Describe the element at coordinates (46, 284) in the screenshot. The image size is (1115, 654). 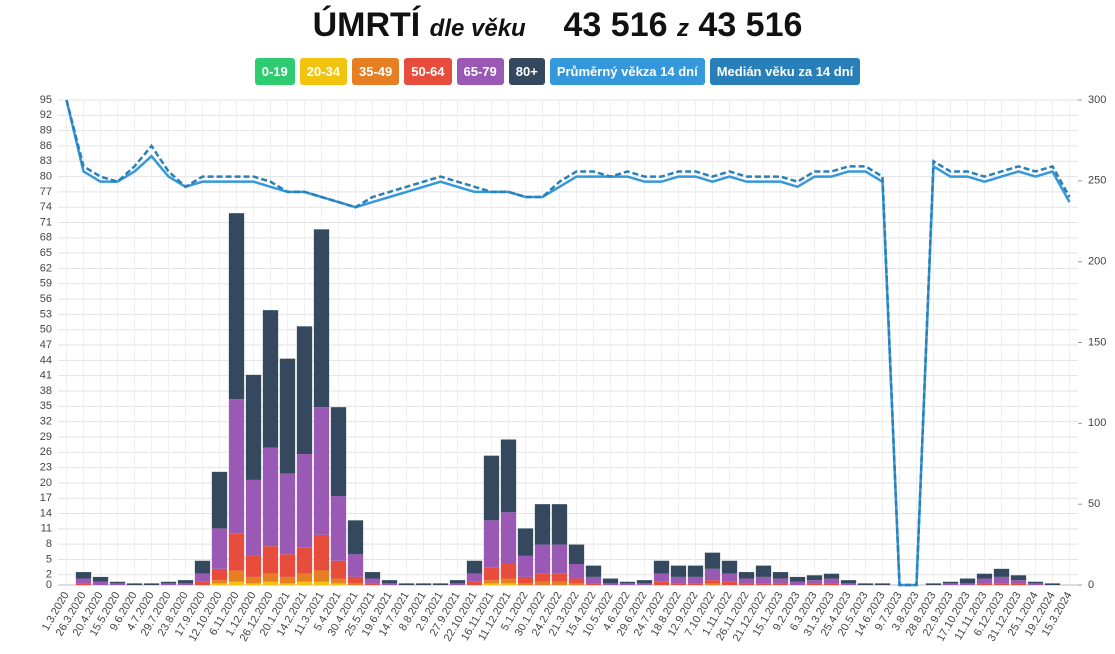
I see `y-tick-label: 59` at that location.